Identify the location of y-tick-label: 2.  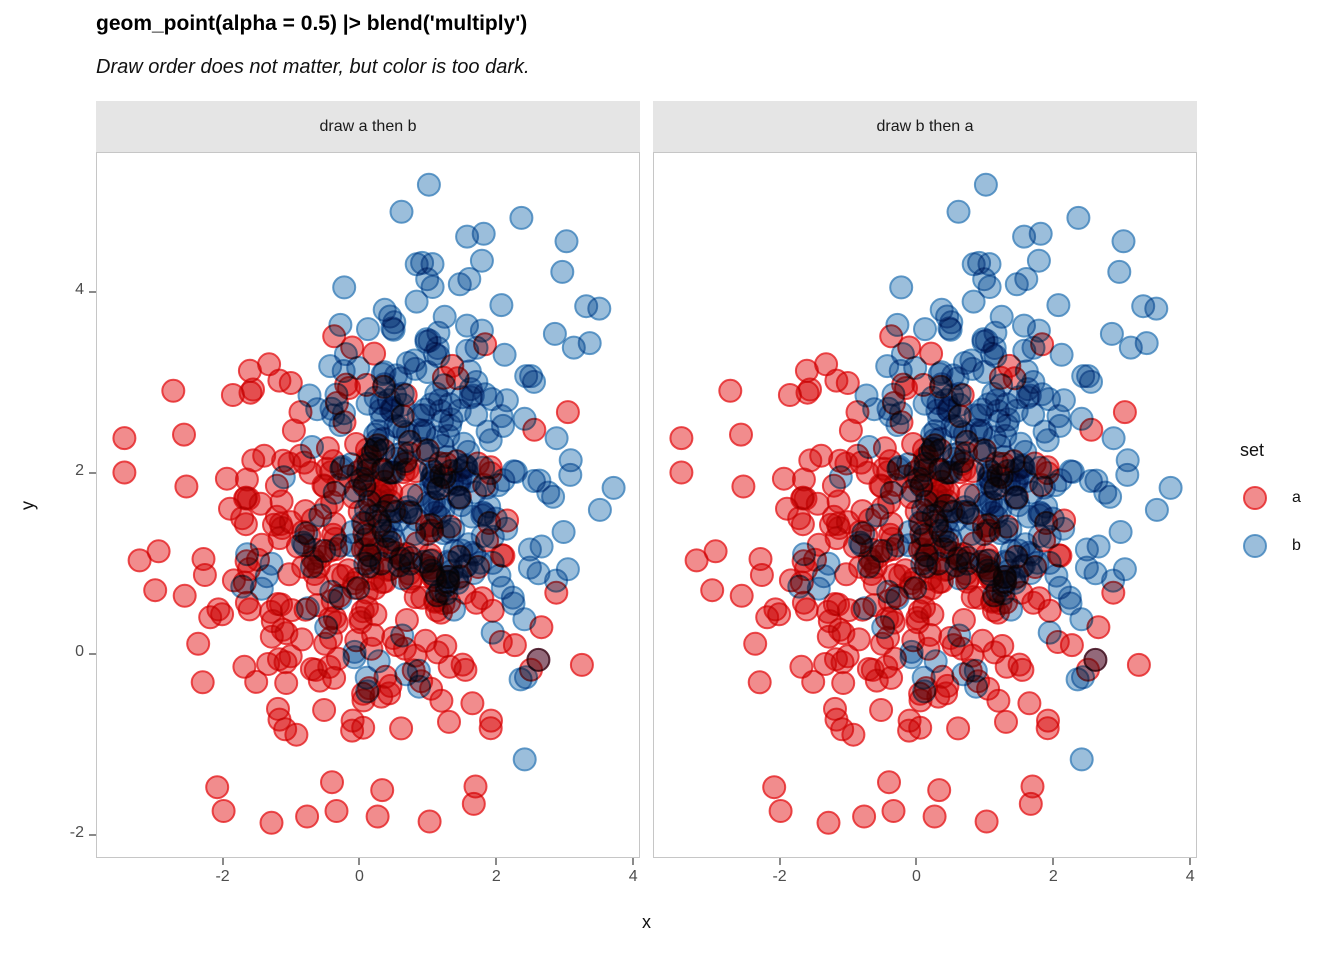
(79, 471).